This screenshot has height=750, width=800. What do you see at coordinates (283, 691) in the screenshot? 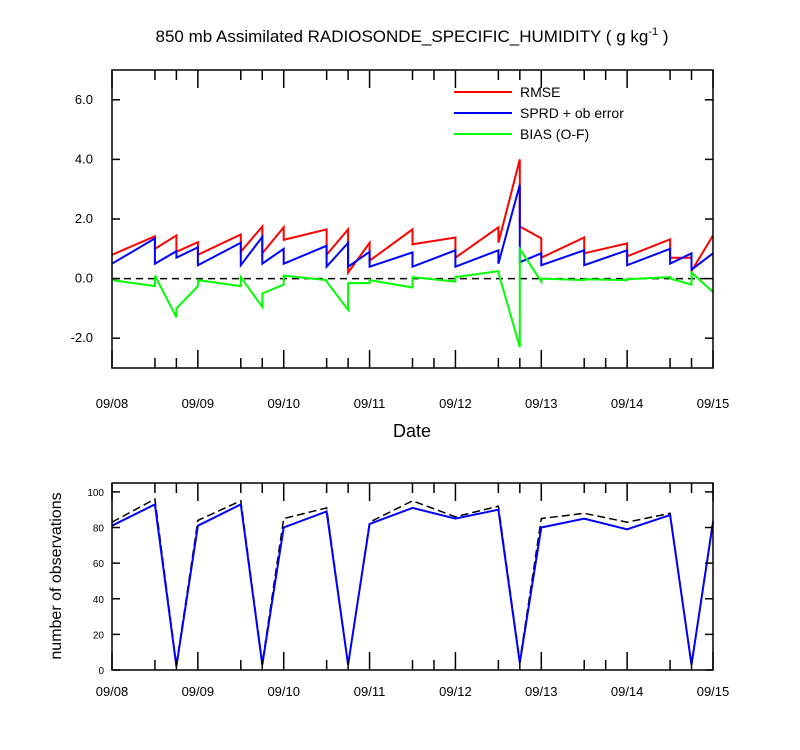
I see `bottom-x-tick-label: 09/10` at bounding box center [283, 691].